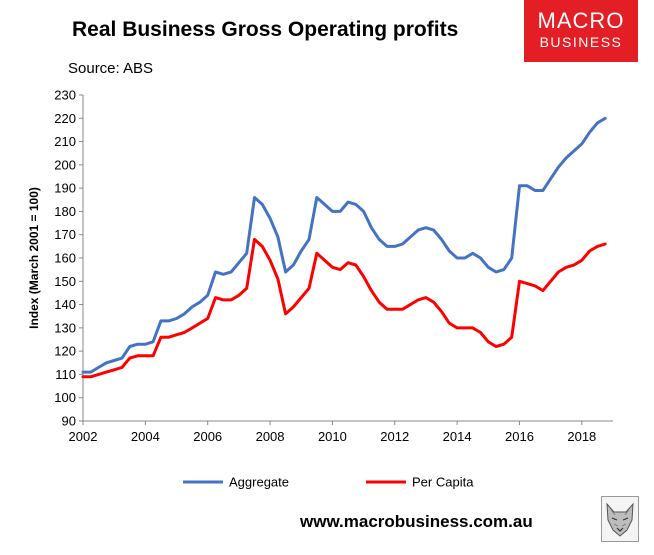 The height and width of the screenshot is (555, 654). Describe the element at coordinates (270, 436) in the screenshot. I see `x-tick-label: 2008` at that location.